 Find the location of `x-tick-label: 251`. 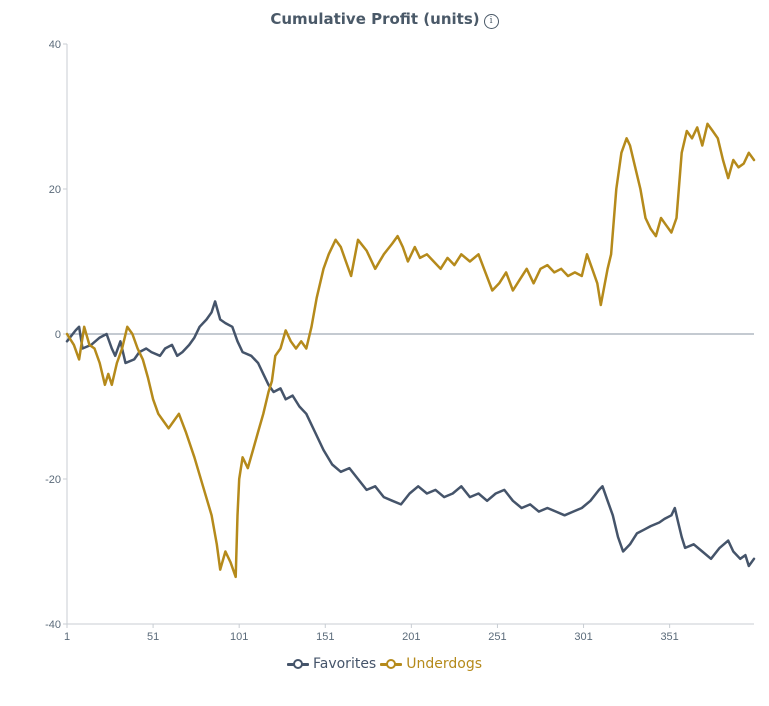

x-tick-label: 251 is located at coordinates (497, 637).